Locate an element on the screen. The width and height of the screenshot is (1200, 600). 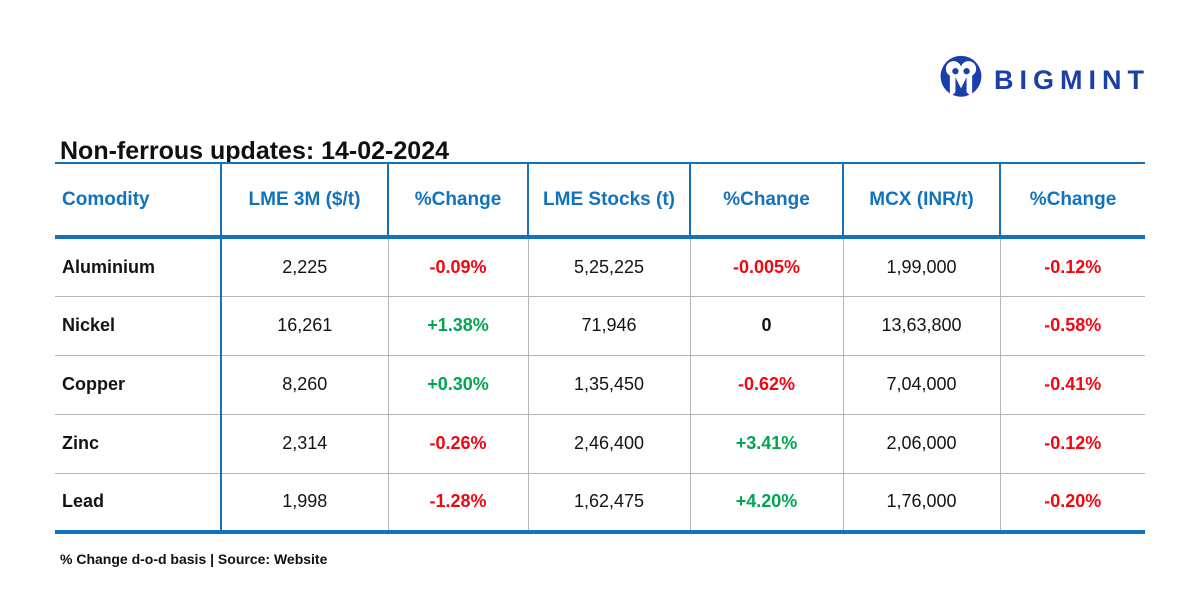
commodity-name: Lead is located at coordinates (138, 502).